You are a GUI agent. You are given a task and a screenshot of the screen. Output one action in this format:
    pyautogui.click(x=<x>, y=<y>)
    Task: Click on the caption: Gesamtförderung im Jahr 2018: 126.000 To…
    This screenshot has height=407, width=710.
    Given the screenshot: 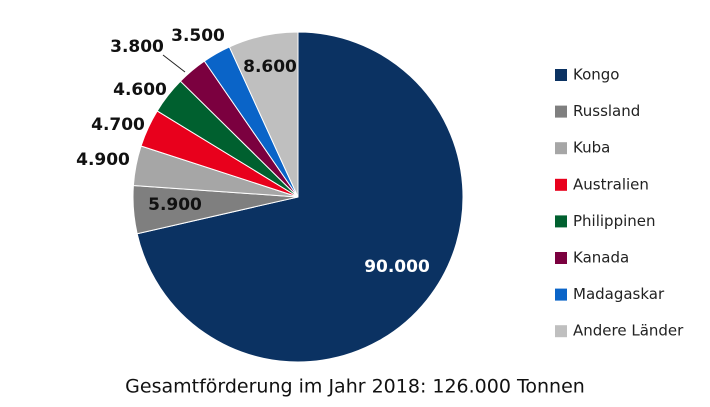 What is the action you would take?
    pyautogui.click(x=355, y=387)
    